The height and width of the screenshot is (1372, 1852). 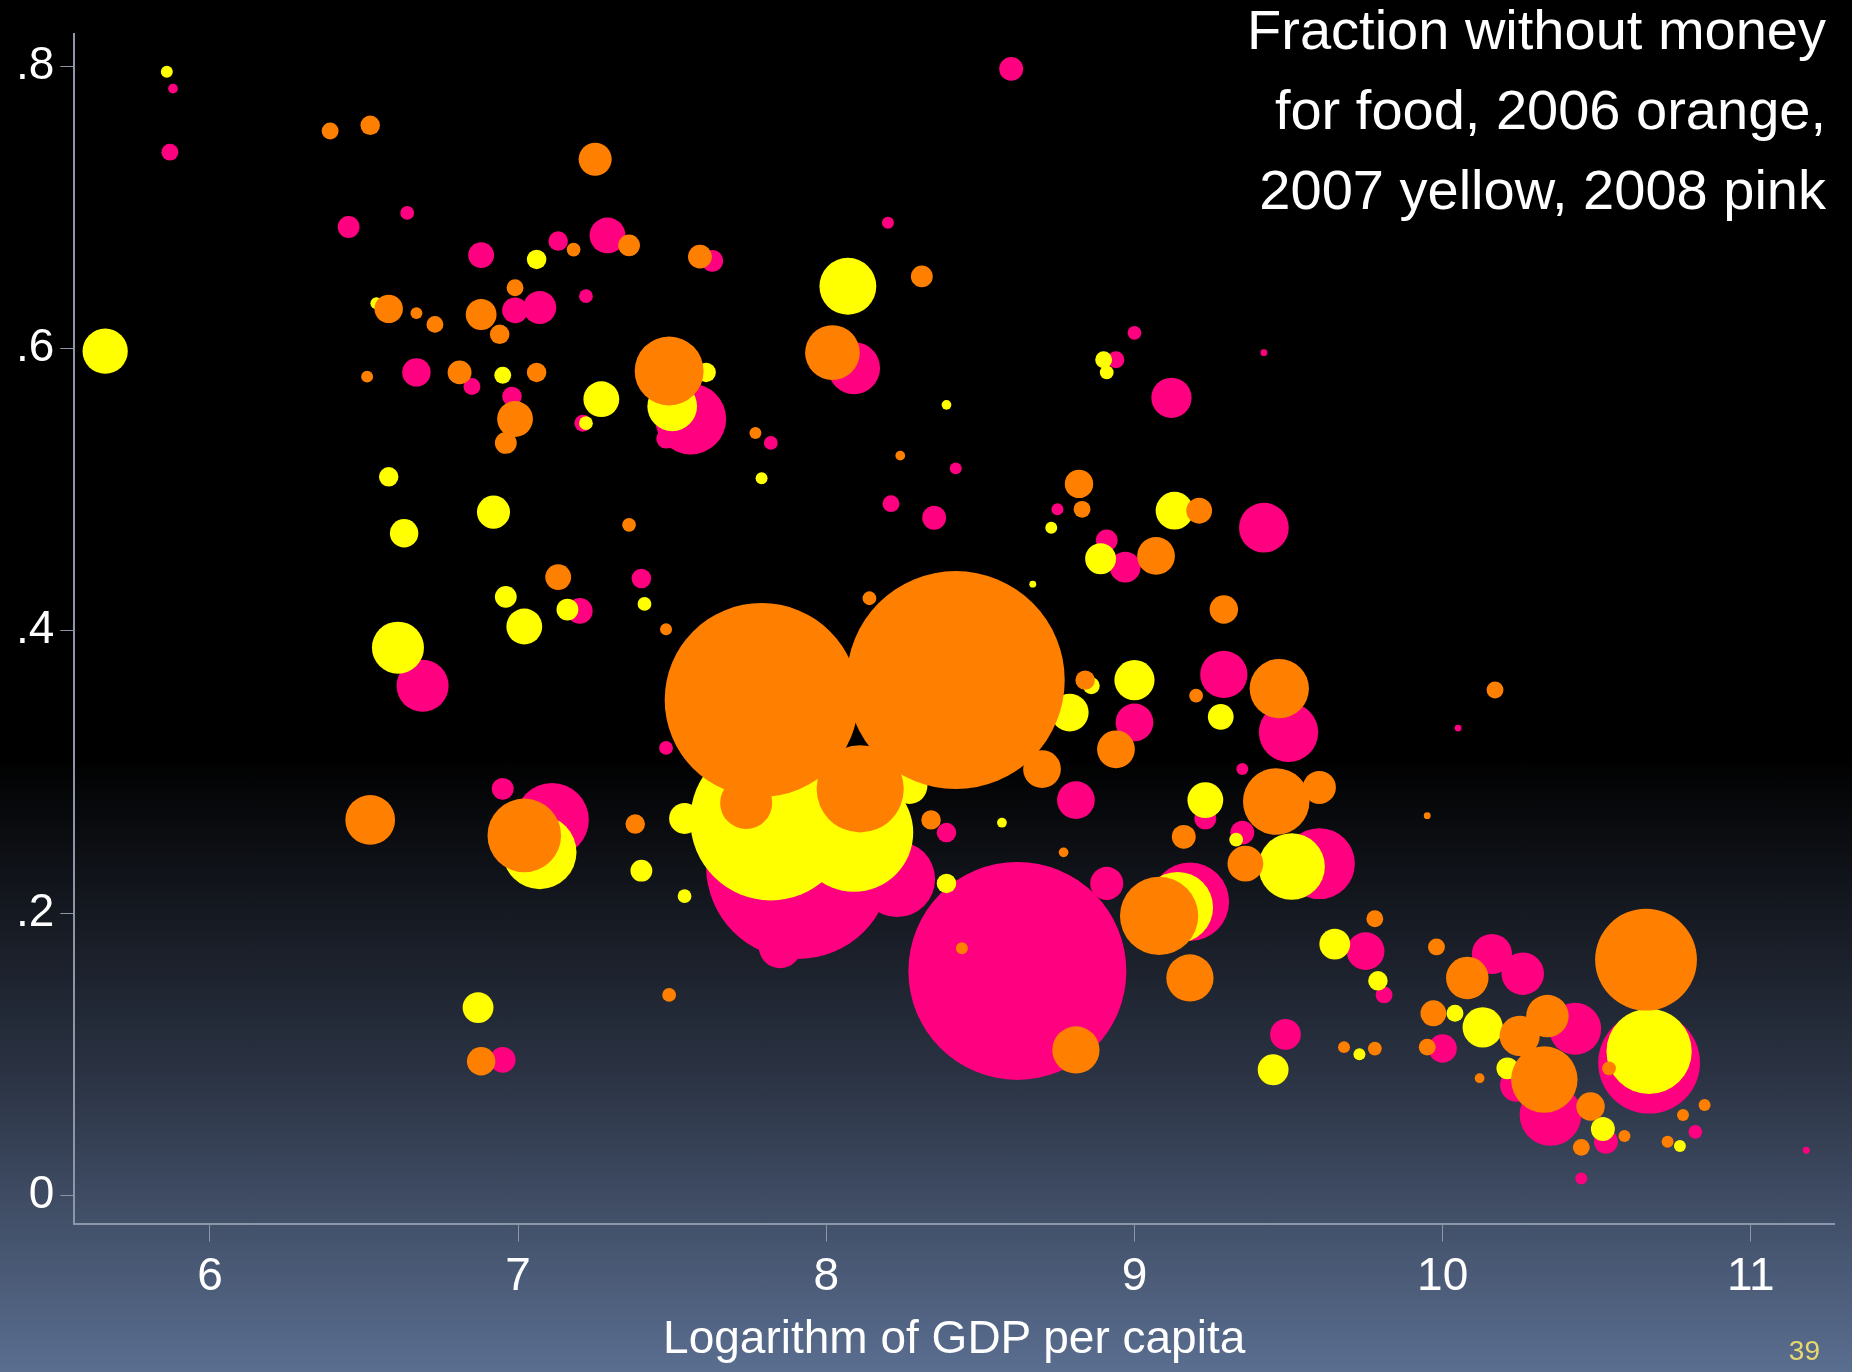 What do you see at coordinates (35, 62) in the screenshot?
I see `y-tick-label: .8` at bounding box center [35, 62].